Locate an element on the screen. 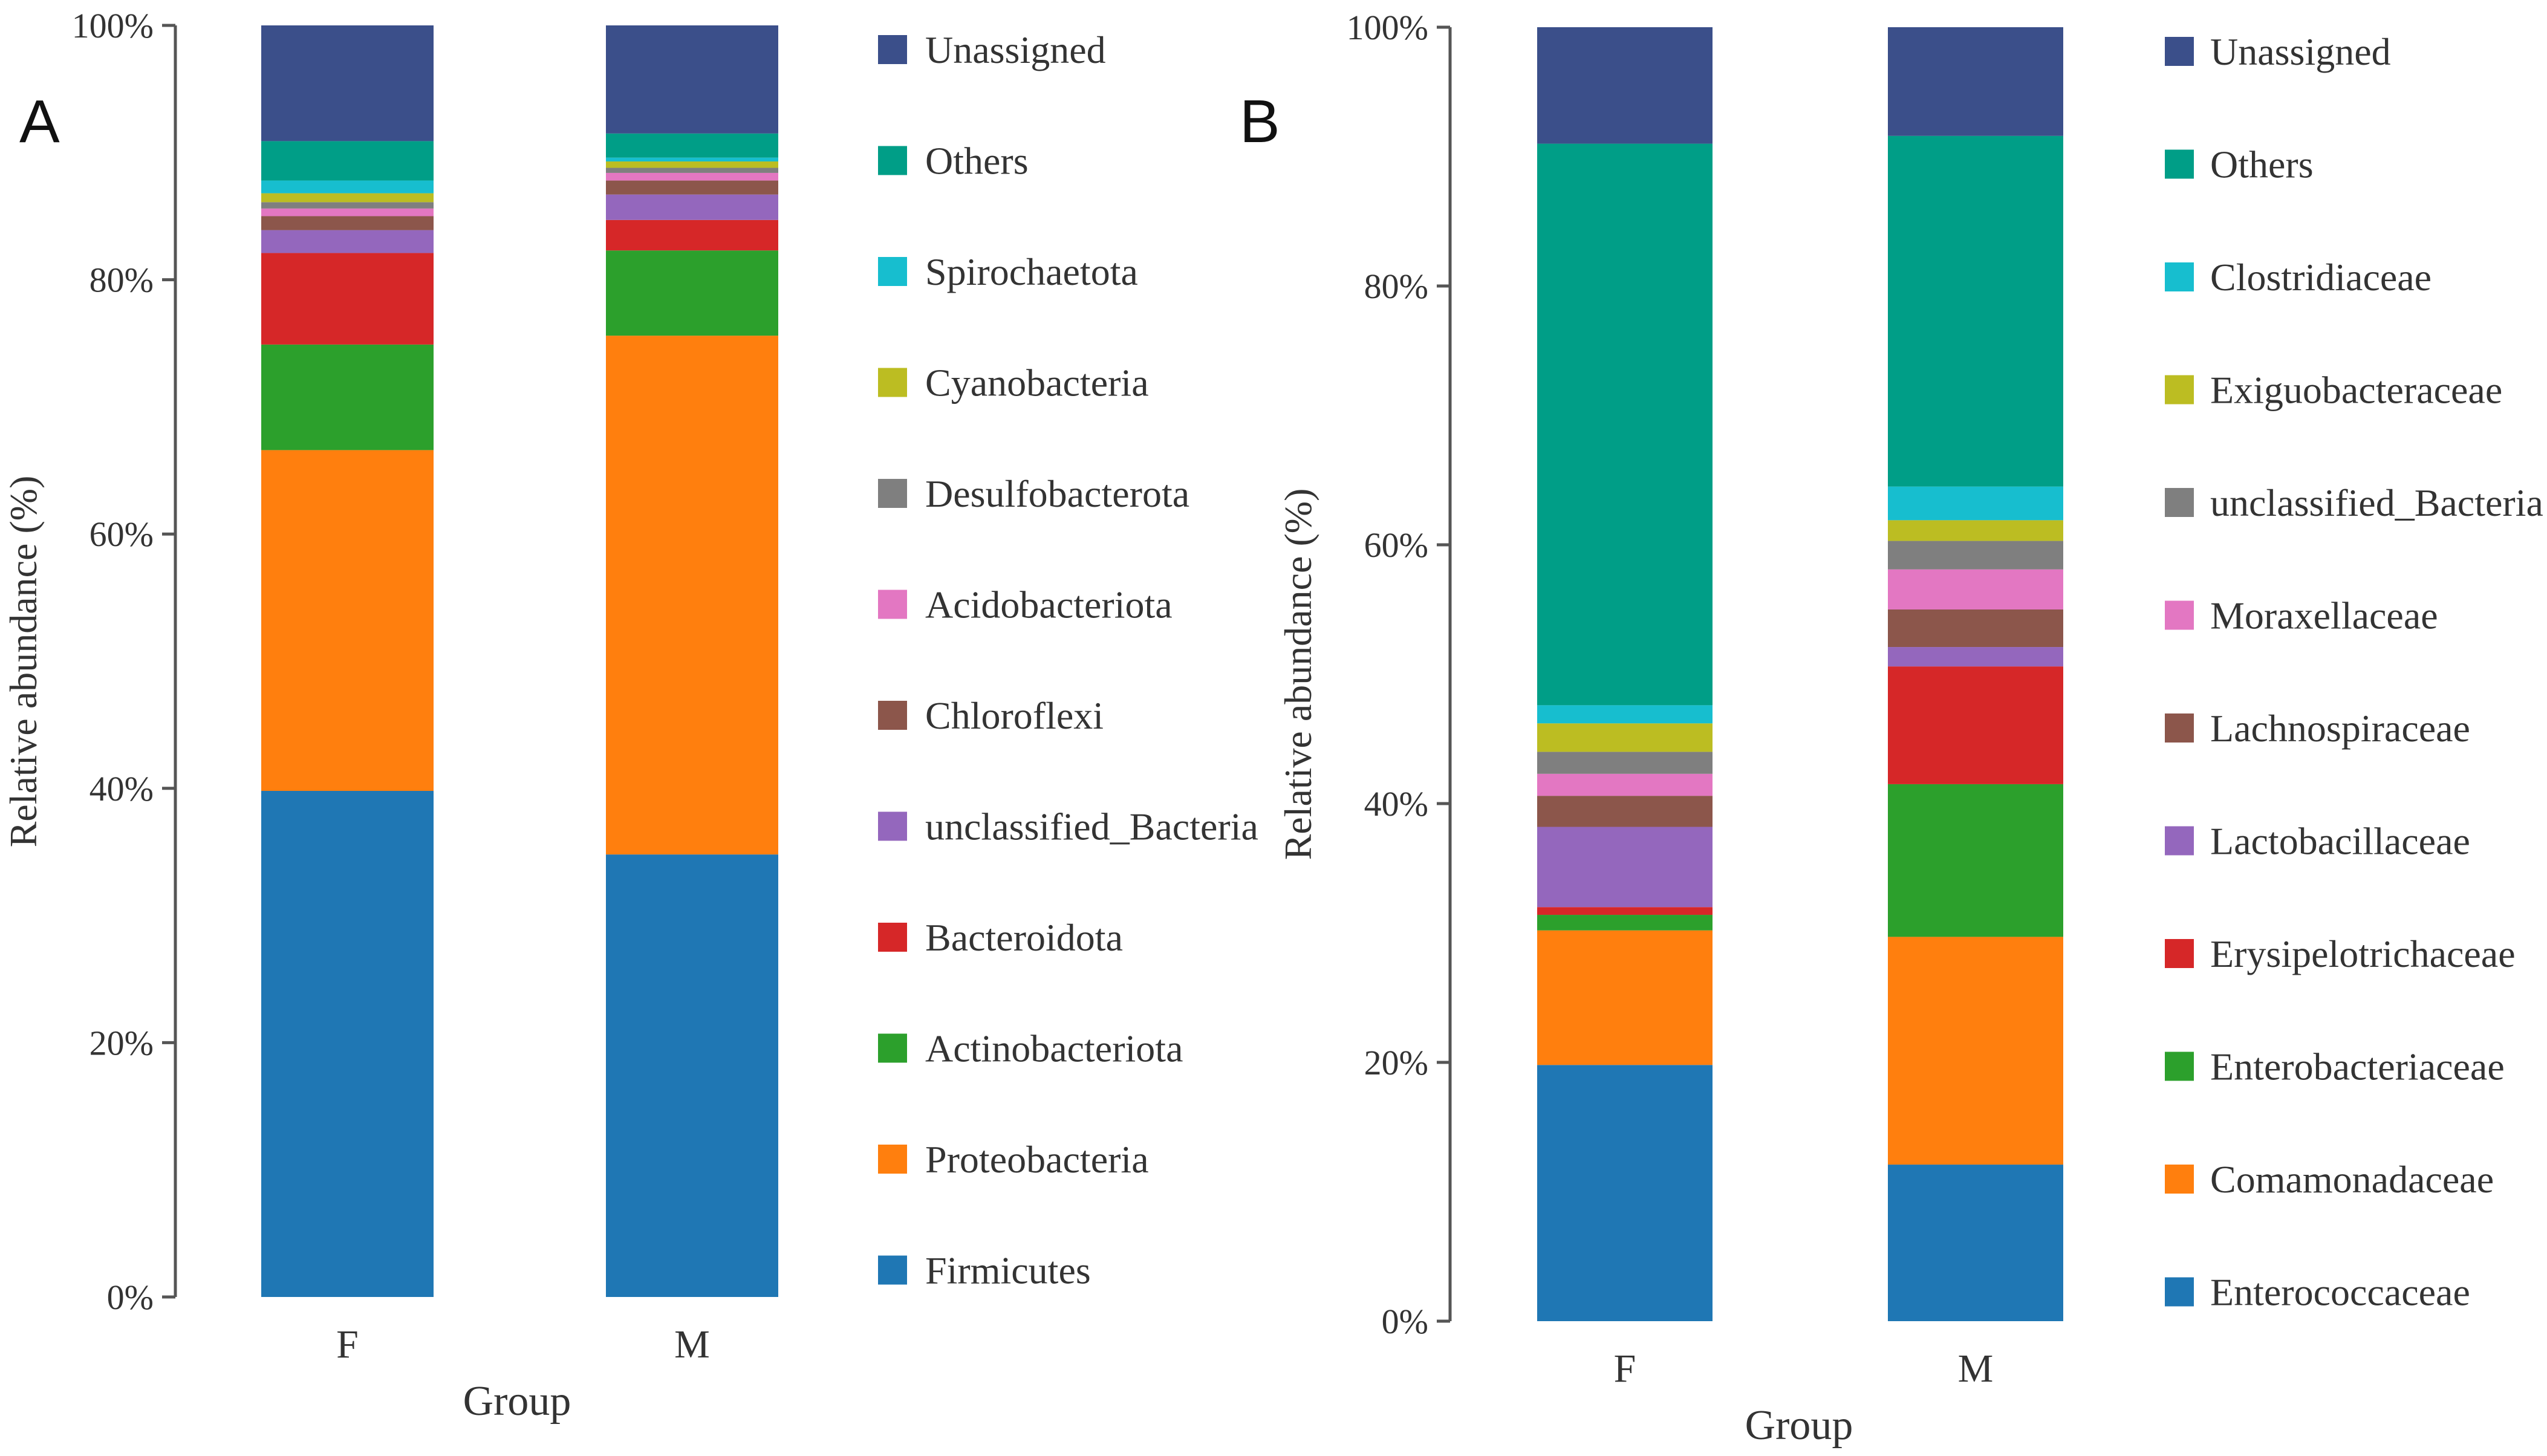 The image size is (2547, 1456). legend-label: Comamonadaceae is located at coordinates (2352, 1179).